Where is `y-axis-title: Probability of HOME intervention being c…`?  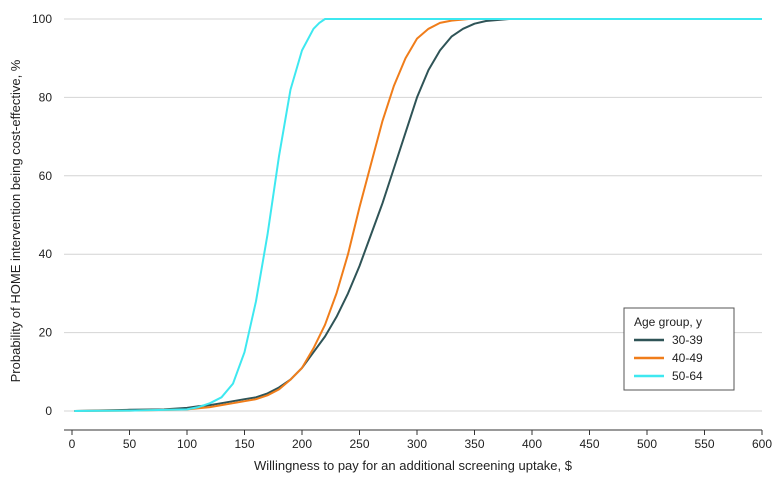
y-axis-title: Probability of HOME intervention being c… is located at coordinates (15, 220).